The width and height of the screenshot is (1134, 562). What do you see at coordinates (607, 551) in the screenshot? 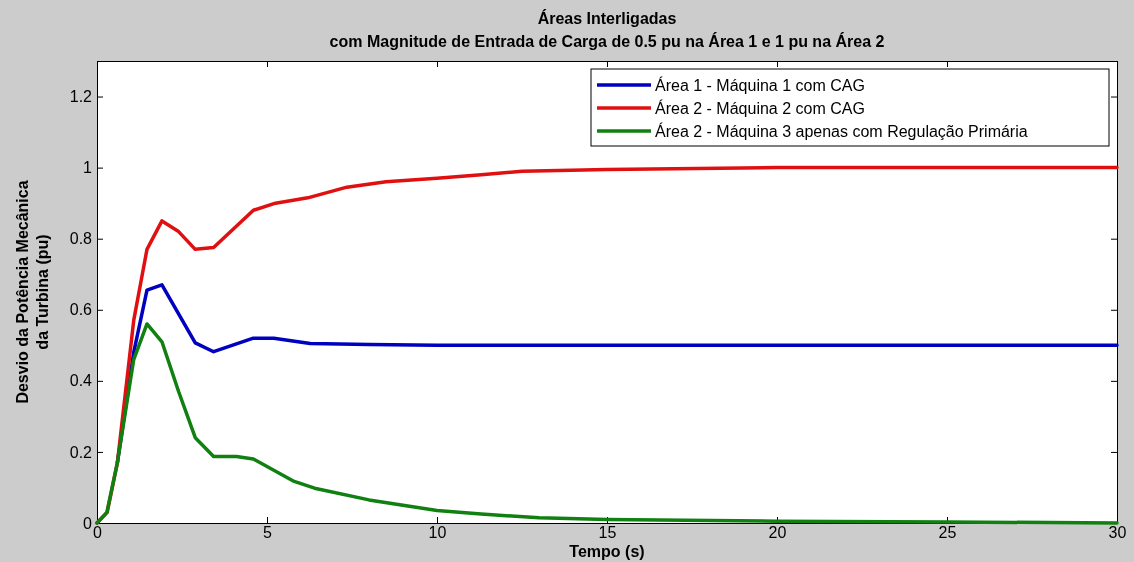
I see `x-axis-title: Tempo (s)` at bounding box center [607, 551].